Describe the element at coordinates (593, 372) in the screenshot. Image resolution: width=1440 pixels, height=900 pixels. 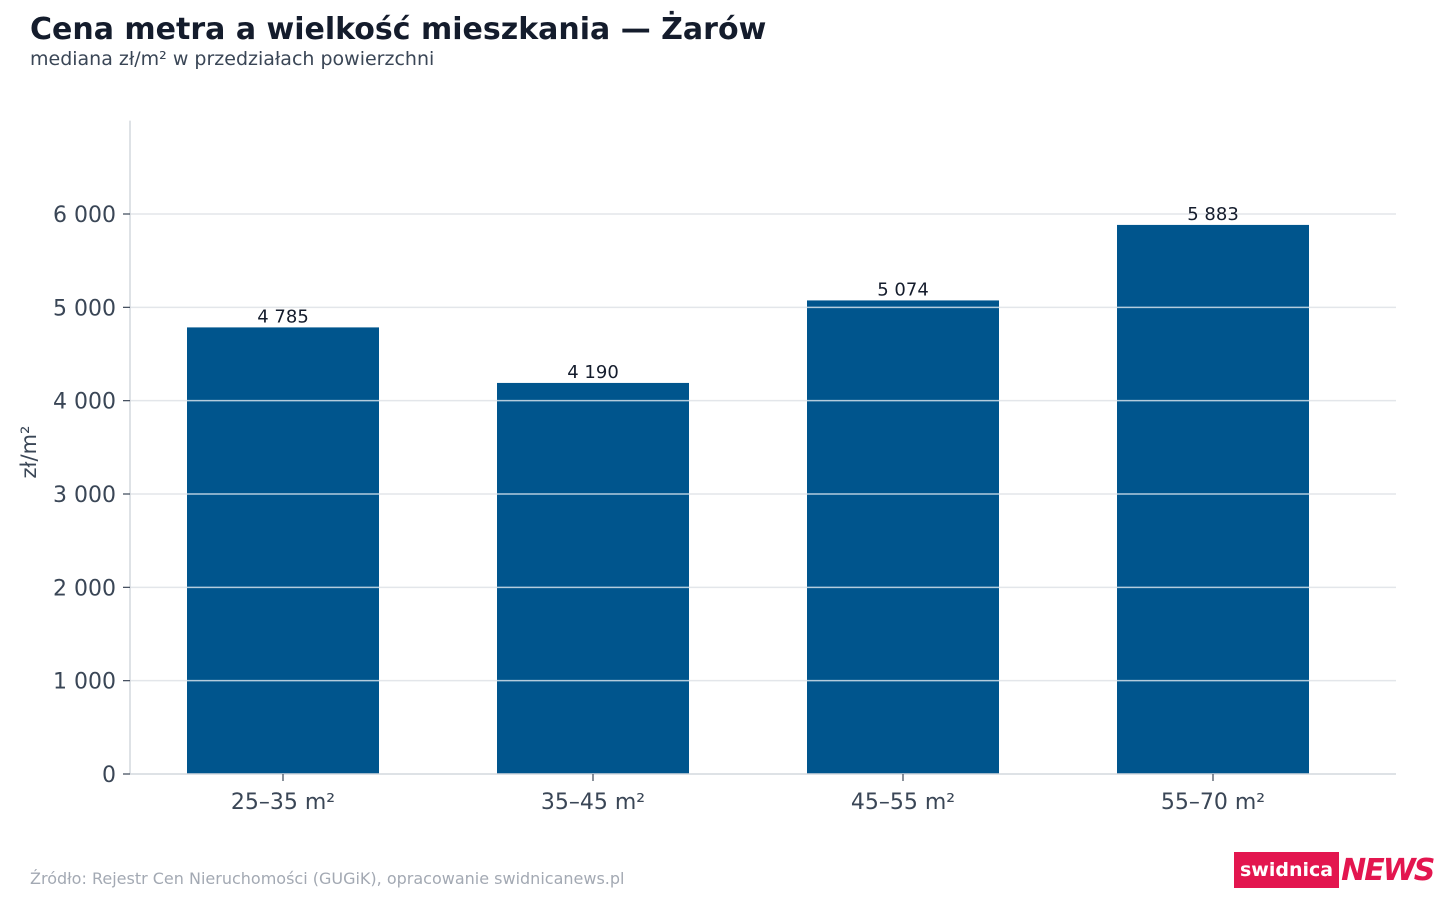
I see `value-label: 4 190` at that location.